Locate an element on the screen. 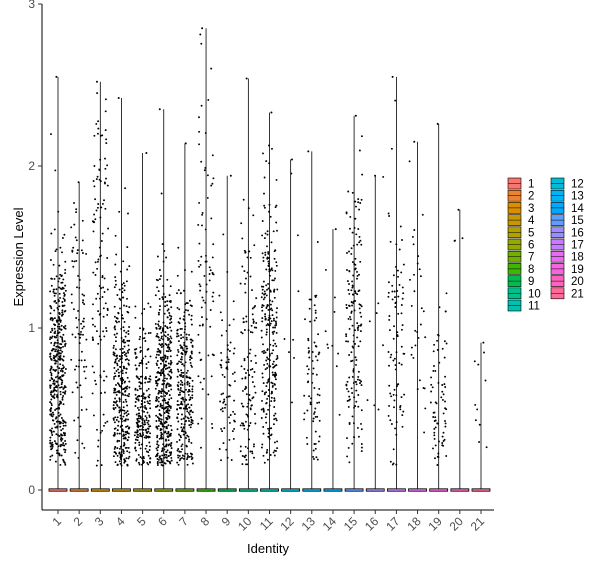  y-tick-label: 1 is located at coordinates (31, 328).